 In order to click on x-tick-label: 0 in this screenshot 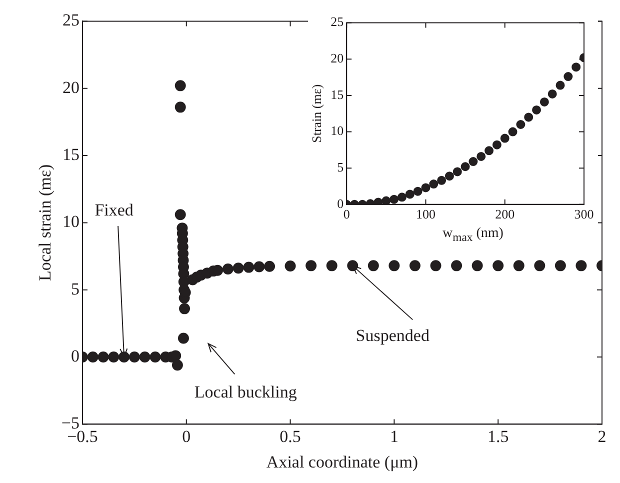, I will do `click(186, 436)`.